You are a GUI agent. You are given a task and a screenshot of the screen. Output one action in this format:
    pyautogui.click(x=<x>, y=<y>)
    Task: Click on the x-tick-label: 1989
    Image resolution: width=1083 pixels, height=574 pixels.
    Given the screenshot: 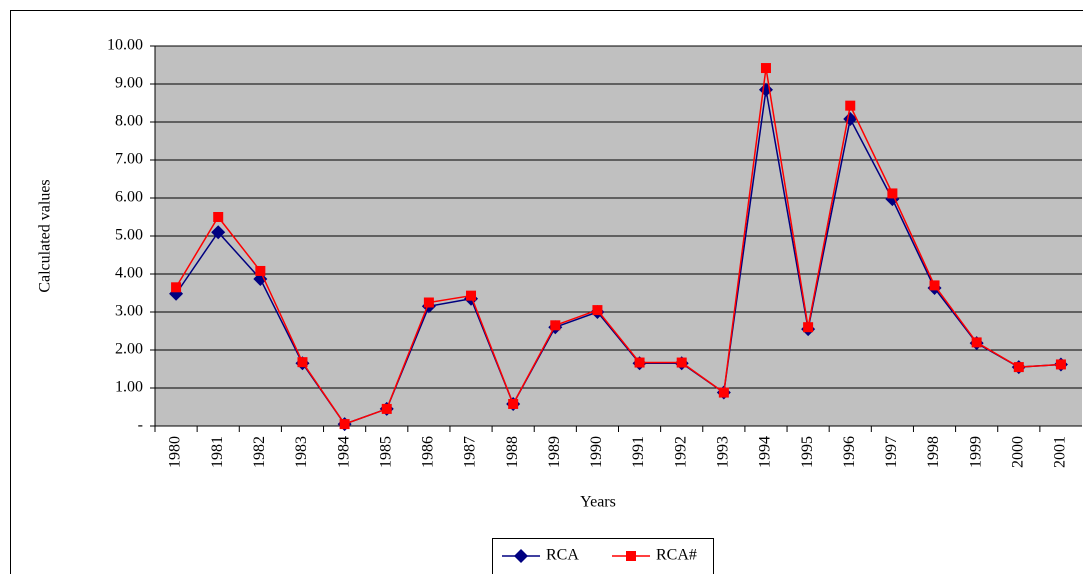 What is the action you would take?
    pyautogui.click(x=554, y=452)
    